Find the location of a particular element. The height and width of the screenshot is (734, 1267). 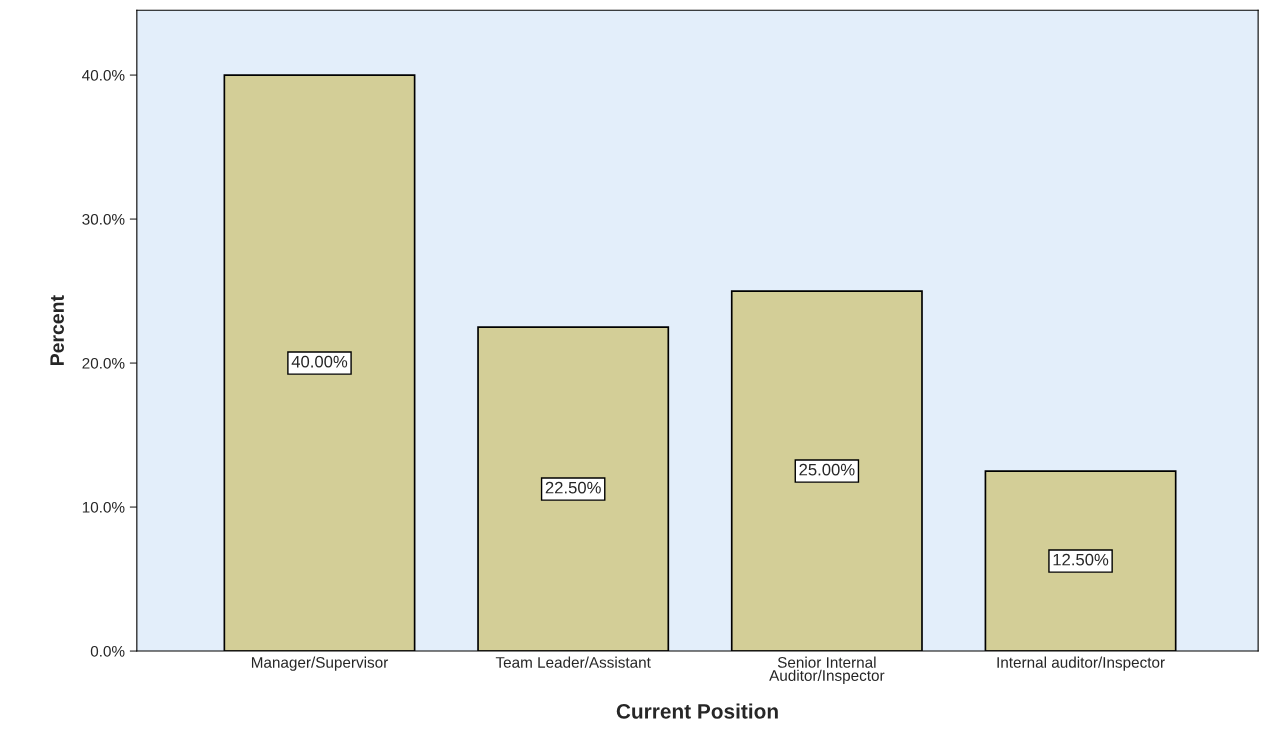

data-label: 22.50% is located at coordinates (573, 487).